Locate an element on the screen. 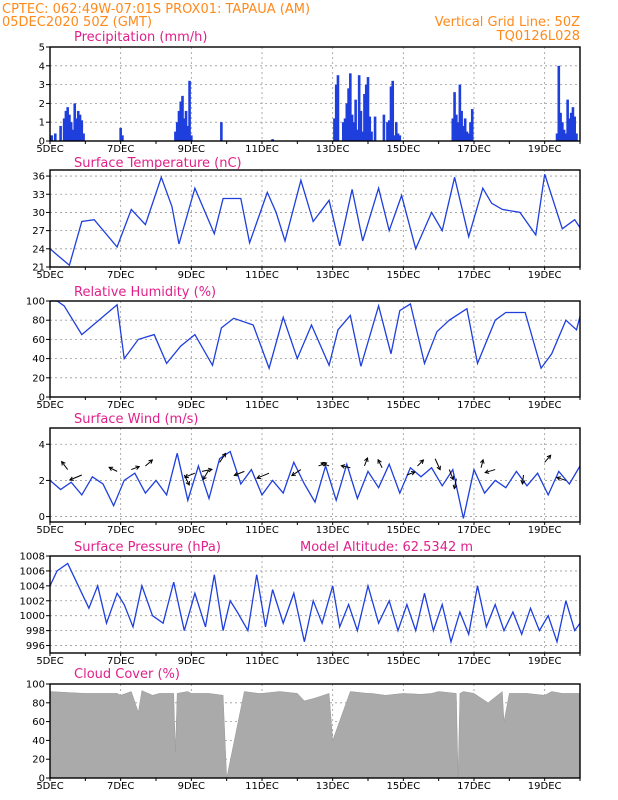 The height and width of the screenshot is (800, 618). precip-ytick-label: 3 is located at coordinates (42, 85).